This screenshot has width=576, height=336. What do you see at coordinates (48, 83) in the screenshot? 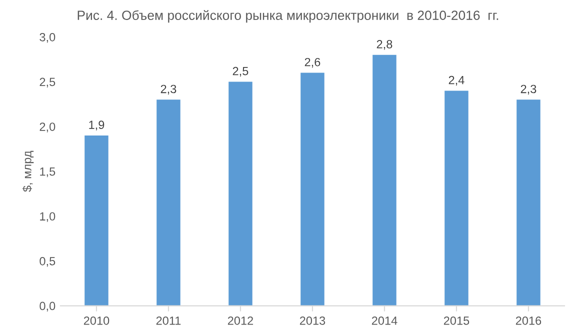
I see `y-tick-label: 2,5` at bounding box center [48, 83].